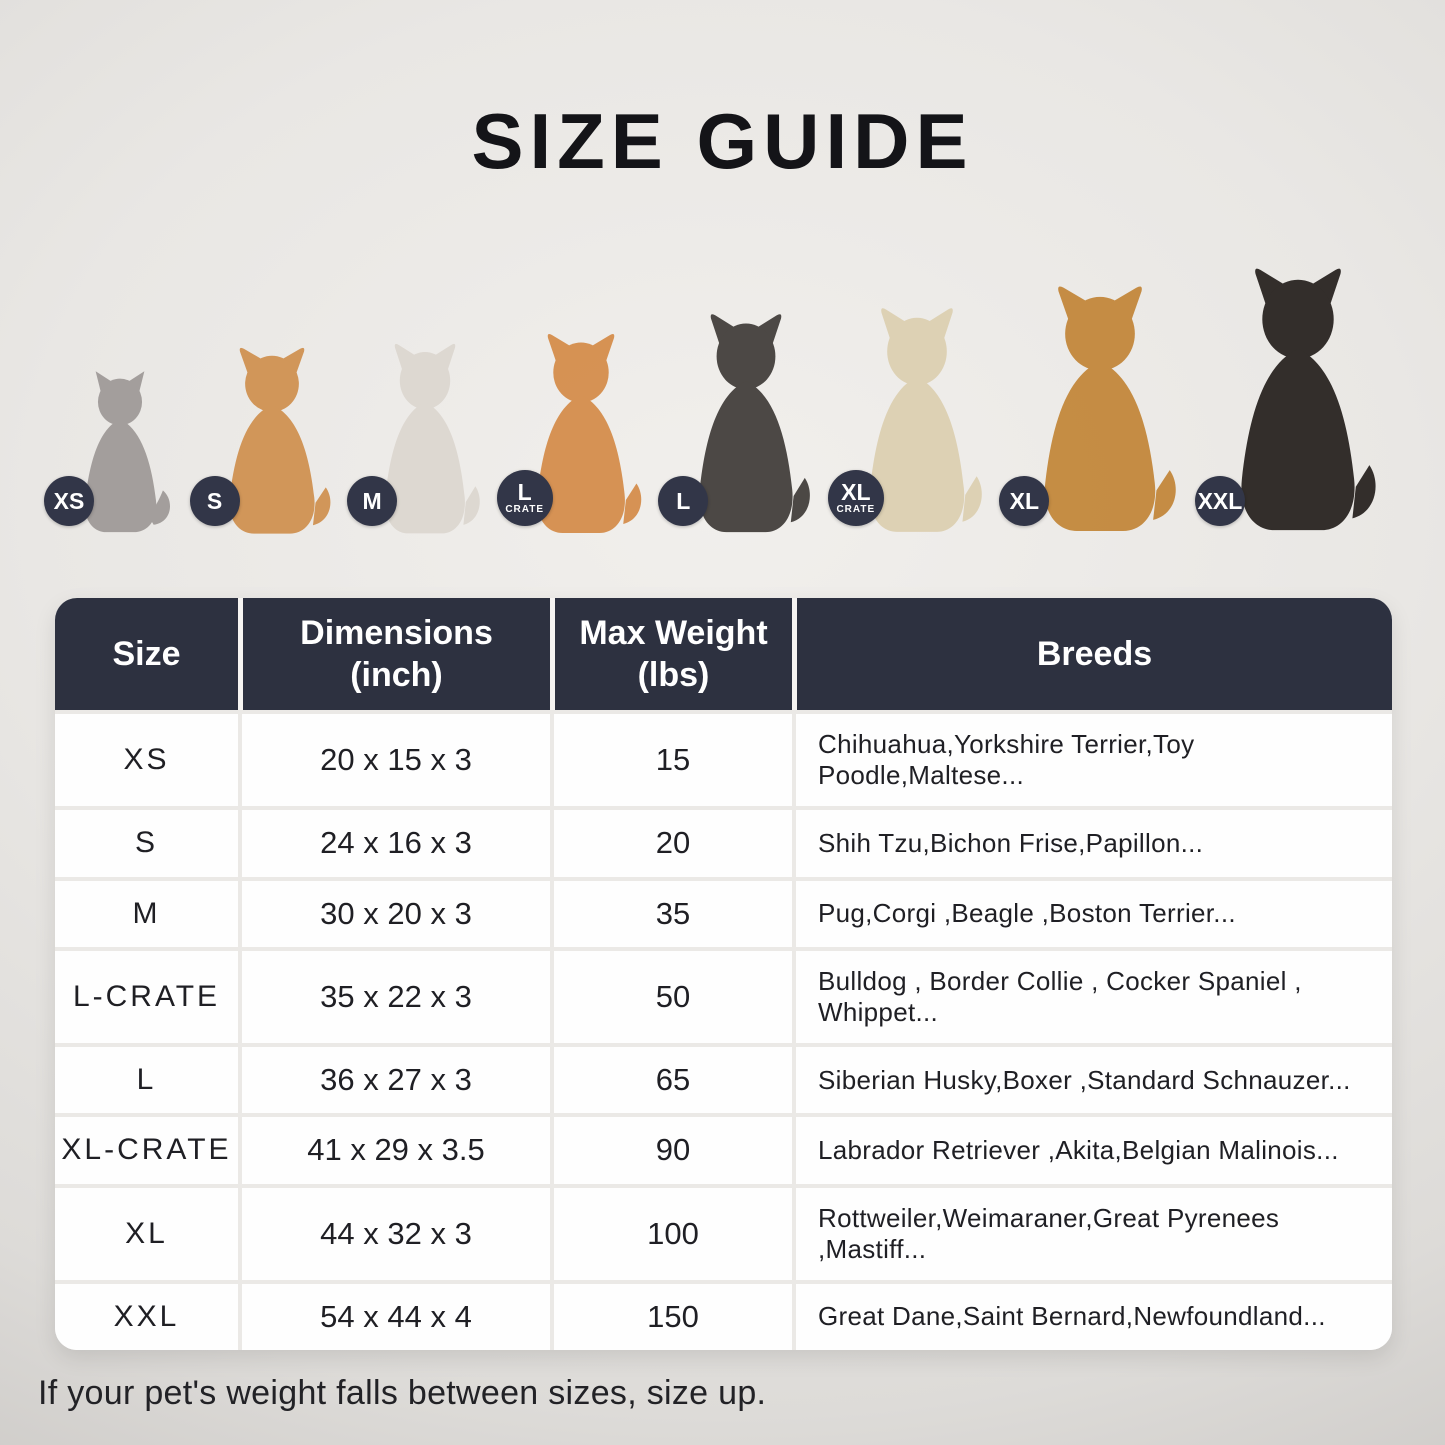 This screenshot has width=1445, height=1445. Describe the element at coordinates (524, 498) in the screenshot. I see `size-badge-l-crate: L CRATE` at that location.